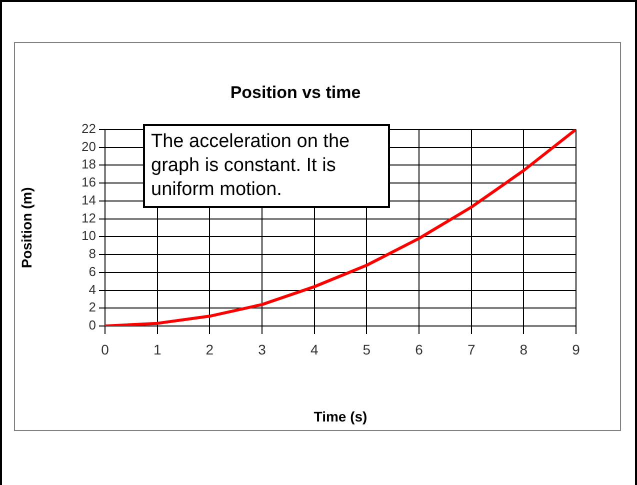 The image size is (637, 485). I want to click on y-tick-label: 8, so click(92, 254).